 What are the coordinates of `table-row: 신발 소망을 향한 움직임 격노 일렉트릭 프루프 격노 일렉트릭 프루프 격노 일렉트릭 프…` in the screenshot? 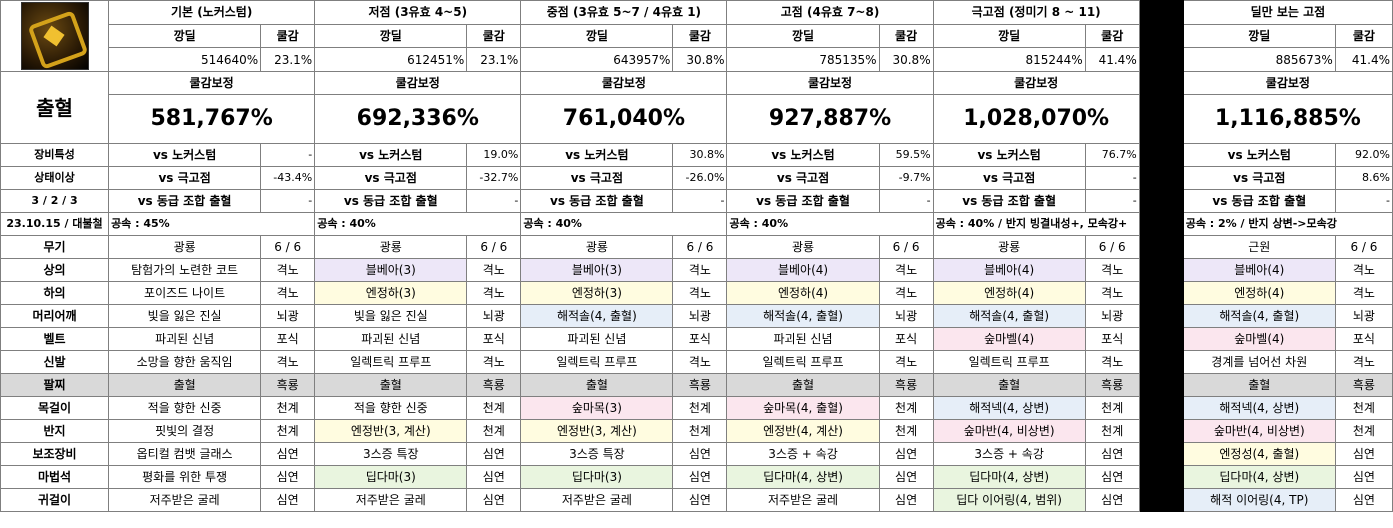 It's located at (696, 362).